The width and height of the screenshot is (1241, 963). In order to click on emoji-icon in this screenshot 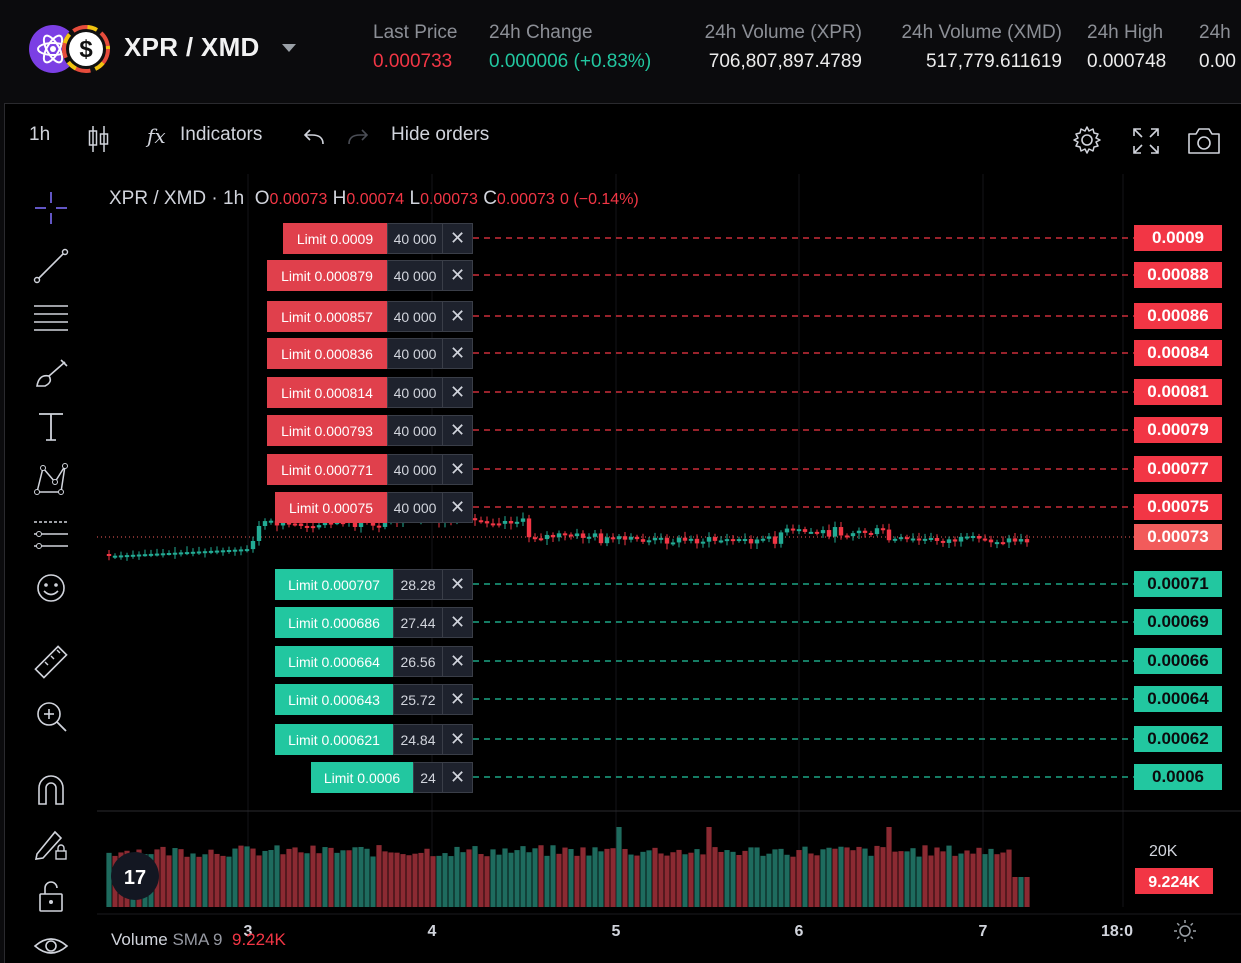, I will do `click(51, 588)`.